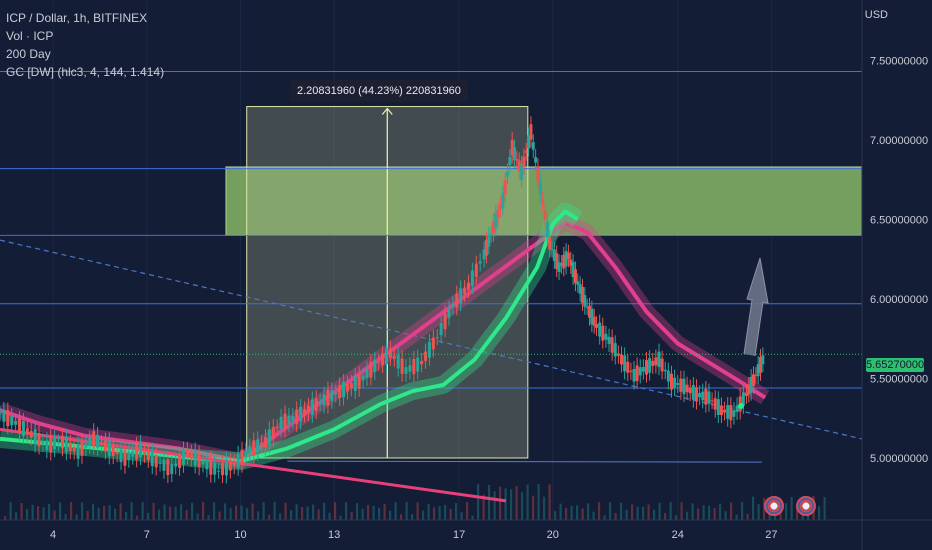 This screenshot has height=550, width=932. Describe the element at coordinates (525, 461) in the screenshot. I see `volume-average-line` at that location.